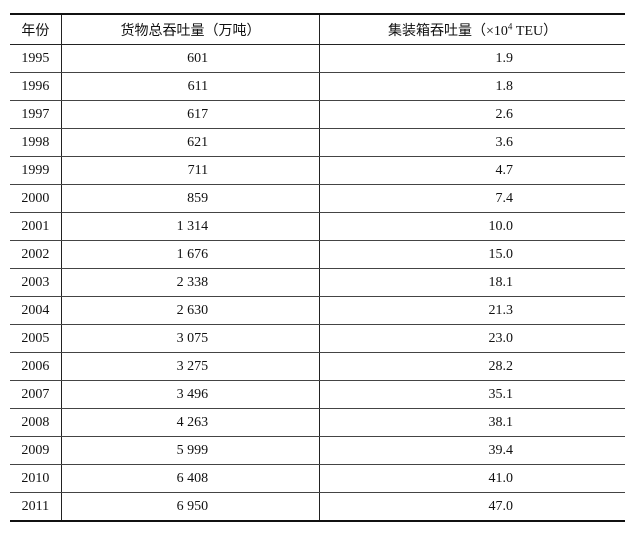 This screenshot has height=533, width=635. What do you see at coordinates (36, 366) in the screenshot?
I see `table-cell: 2006` at bounding box center [36, 366].